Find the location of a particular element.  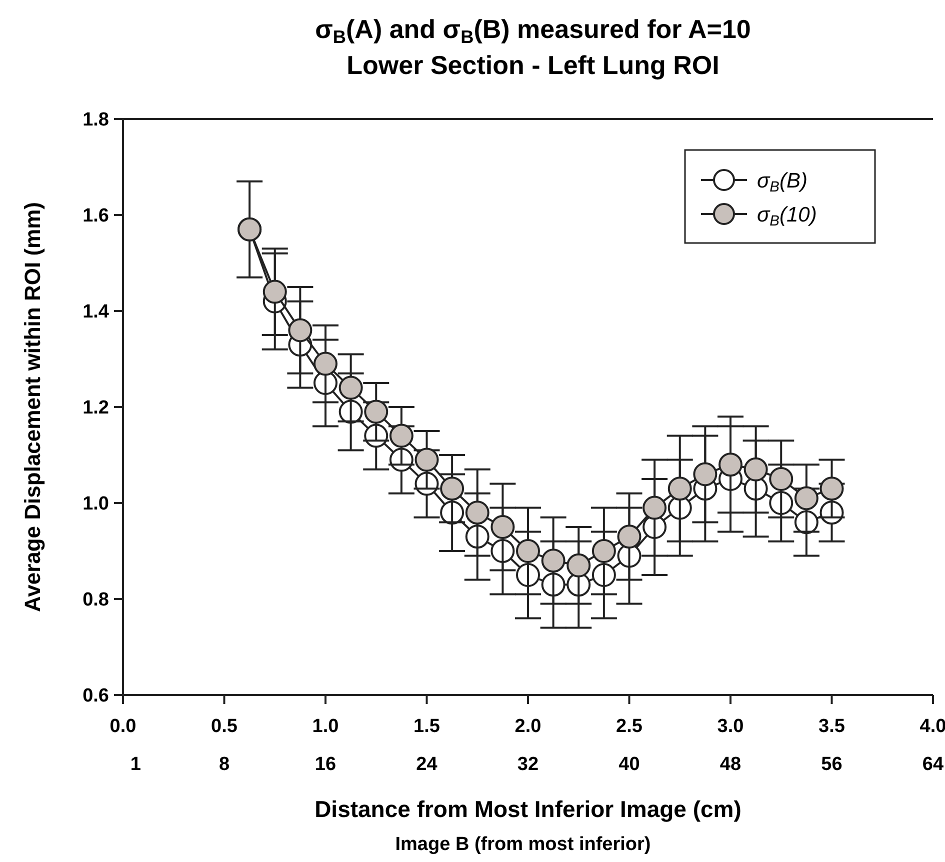

x-axis-title: Distance from Most Inferior Image (cm) is located at coordinates (528, 809).